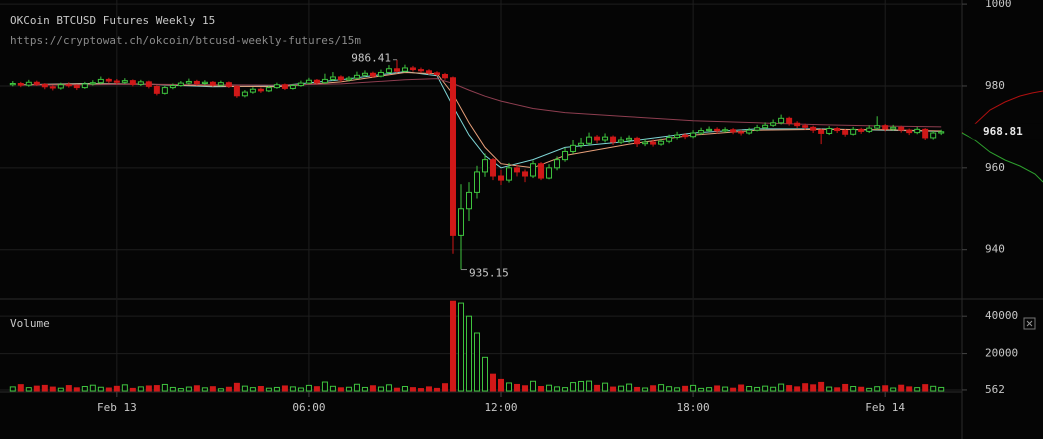 The height and width of the screenshot is (439, 1043). I want to click on close-icon, so click(1029, 323).